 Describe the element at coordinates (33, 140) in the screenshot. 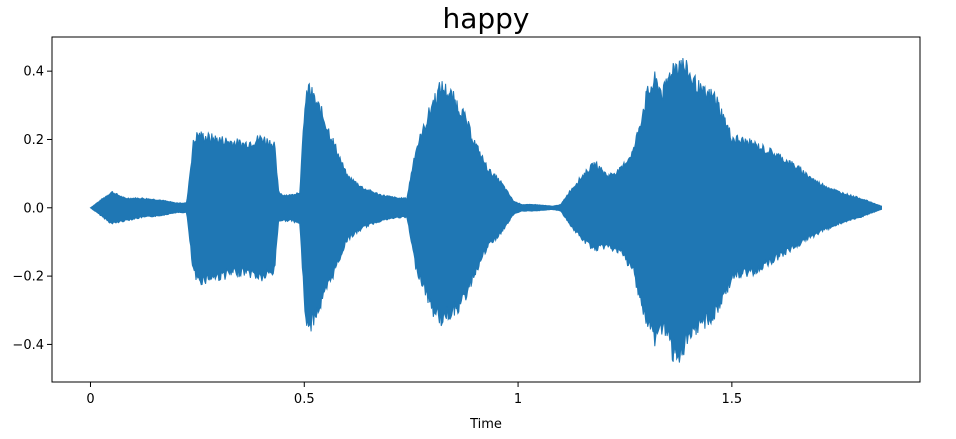

I see `y-tick-label: 0.2` at that location.